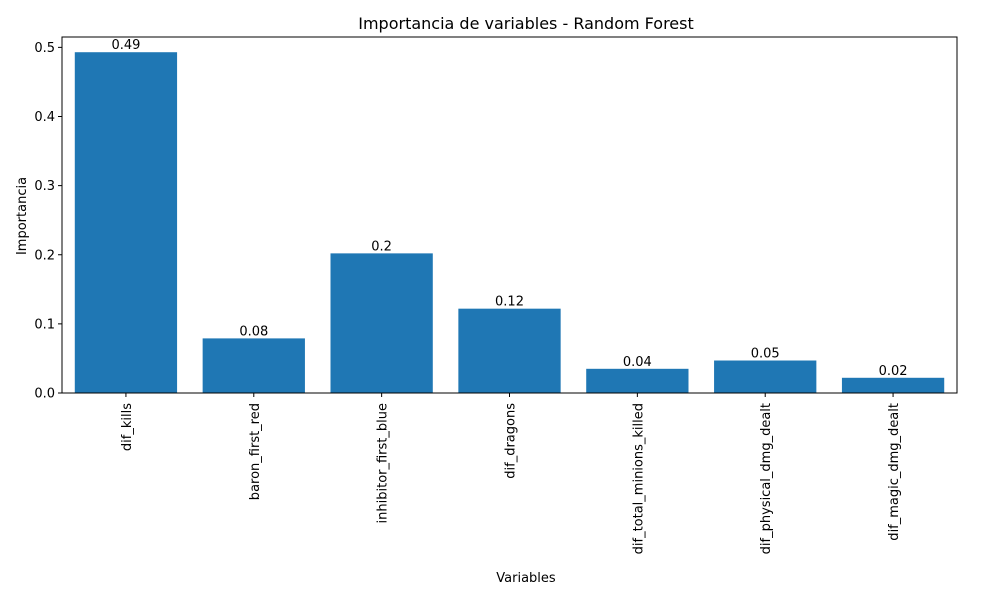 The height and width of the screenshot is (604, 1000). I want to click on x-tick-label-baron_first_red: baron_first_red, so click(255, 451).